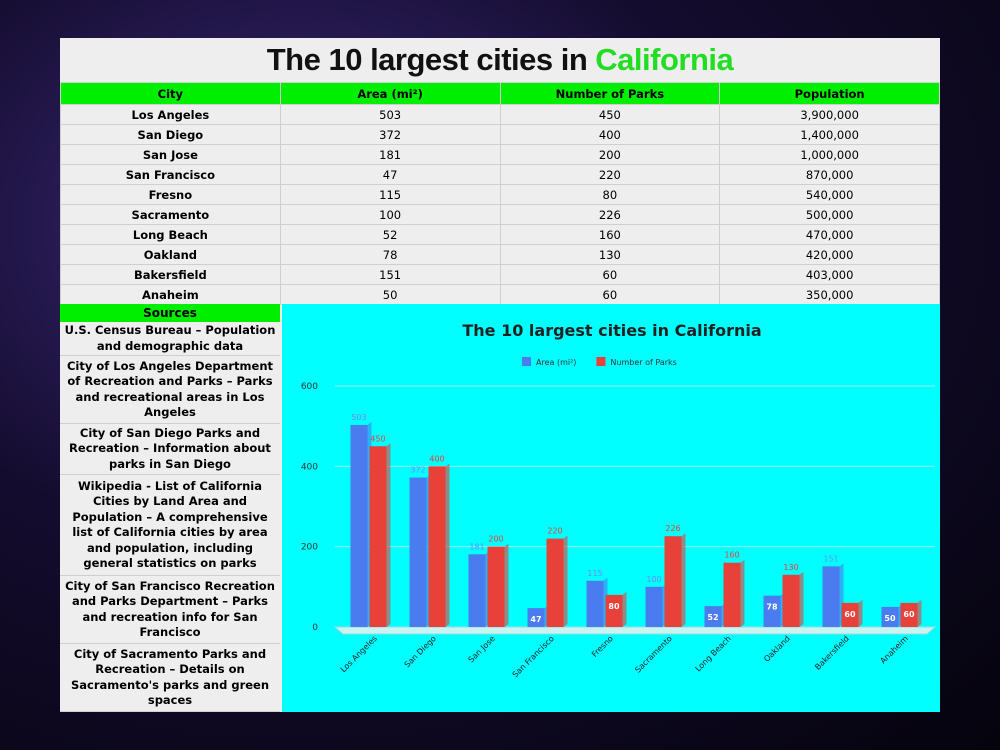 The width and height of the screenshot is (1000, 750). Describe the element at coordinates (829, 134) in the screenshot. I see `table-cell: 1,400,000` at that location.